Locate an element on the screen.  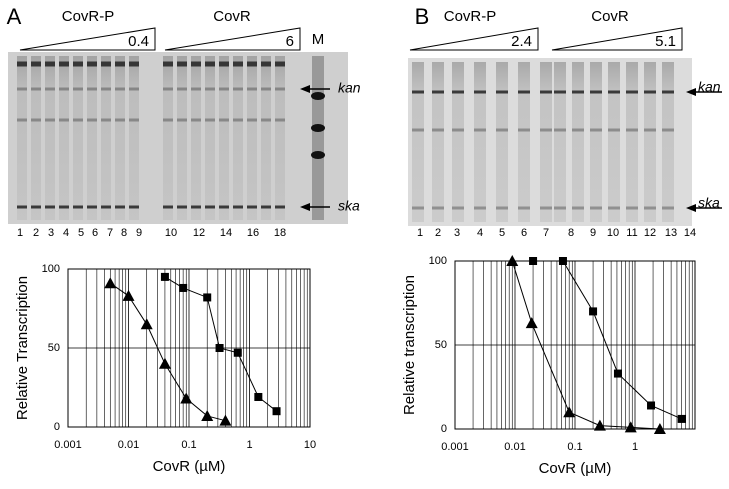
lane-number: 14 is located at coordinates (690, 233).